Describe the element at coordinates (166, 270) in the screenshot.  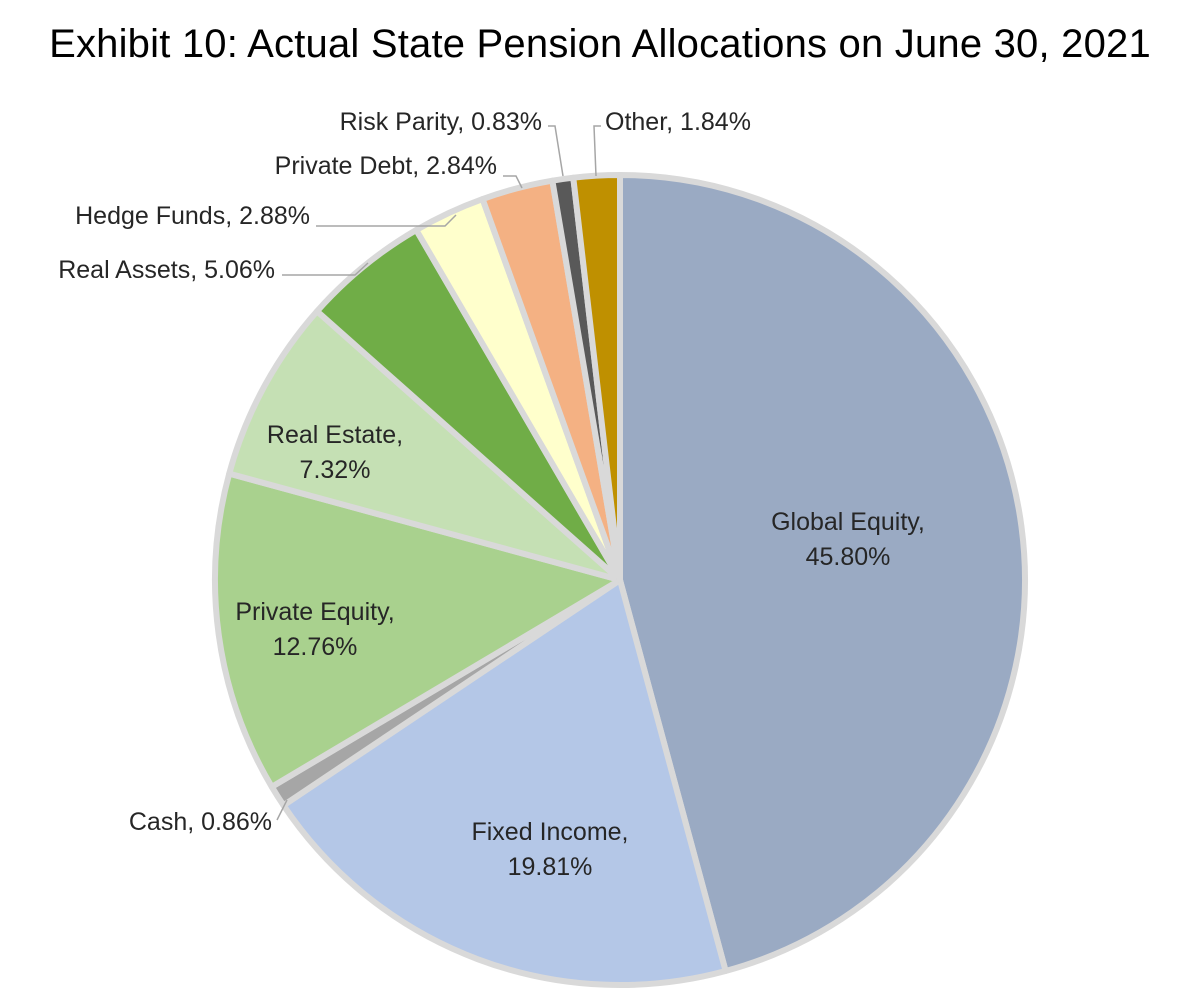
I see `data-label-real-assets: Real Assets, 5.06%` at that location.